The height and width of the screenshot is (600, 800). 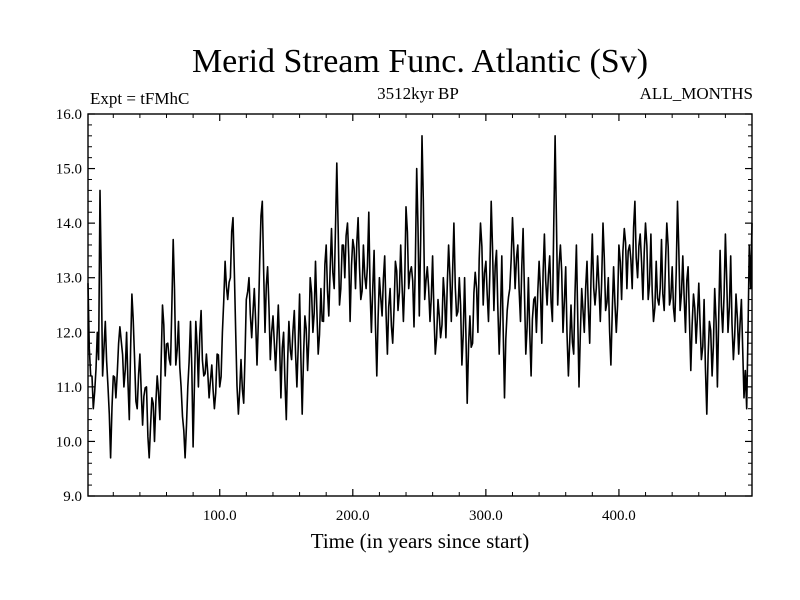 I want to click on y-tick-label: 15.0, so click(x=69, y=170).